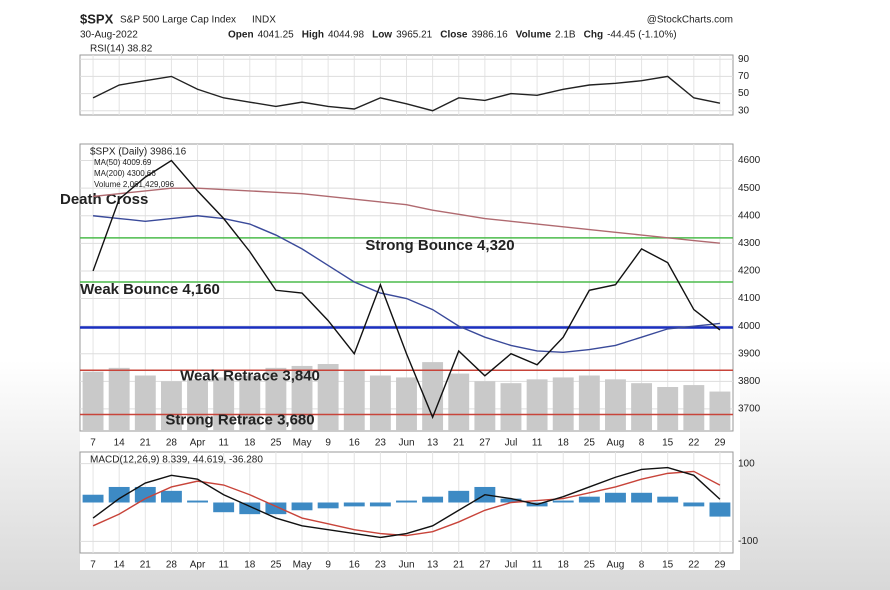 This screenshot has width=890, height=590. Describe the element at coordinates (121, 49) in the screenshot. I see `panel-title: RSI(14) 38.82` at that location.